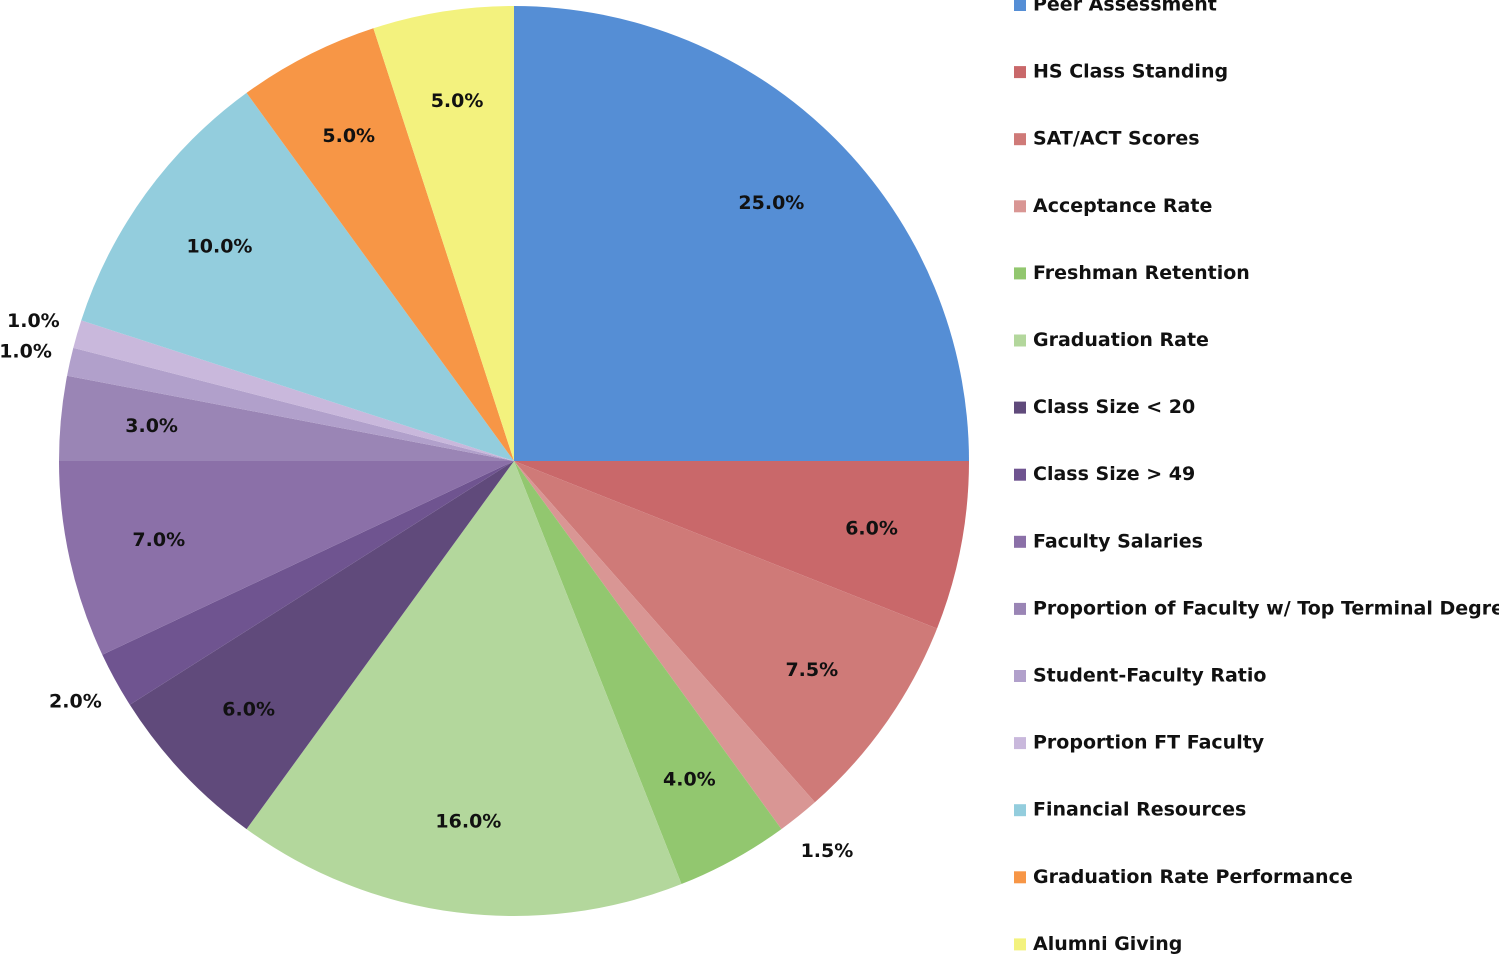 This screenshot has height=961, width=1499. I want to click on legend-label: Proportion FT Faculty, so click(1149, 743).